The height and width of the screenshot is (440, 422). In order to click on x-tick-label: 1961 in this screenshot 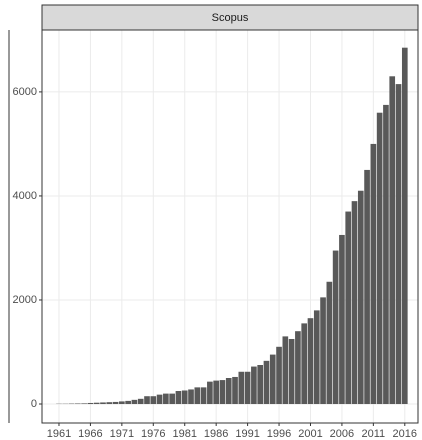, I will do `click(59, 434)`.